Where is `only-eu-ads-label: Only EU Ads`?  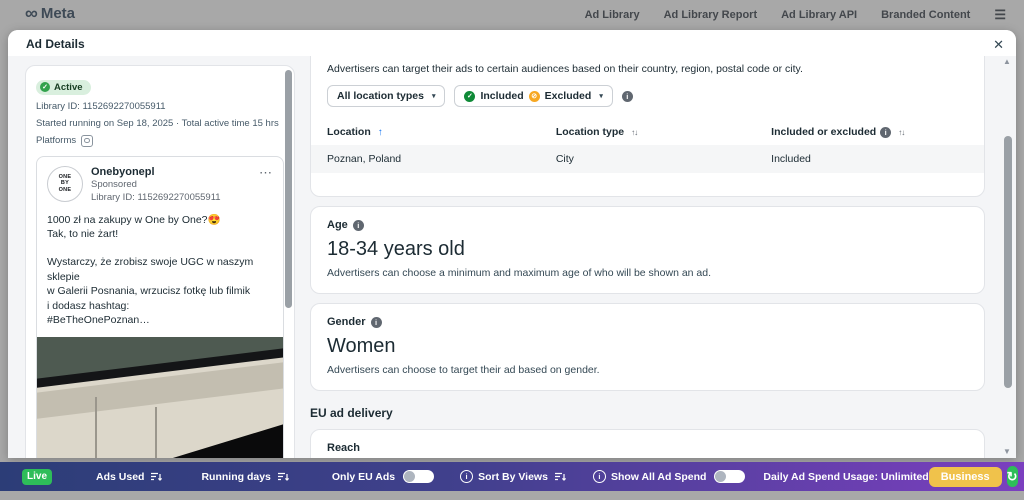
only-eu-ads-label: Only EU Ads is located at coordinates (363, 476).